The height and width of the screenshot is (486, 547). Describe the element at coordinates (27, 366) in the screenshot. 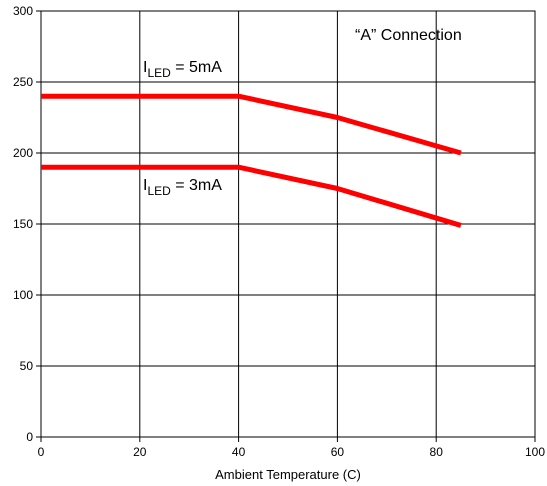

I see `y-tick-label: 50` at that location.